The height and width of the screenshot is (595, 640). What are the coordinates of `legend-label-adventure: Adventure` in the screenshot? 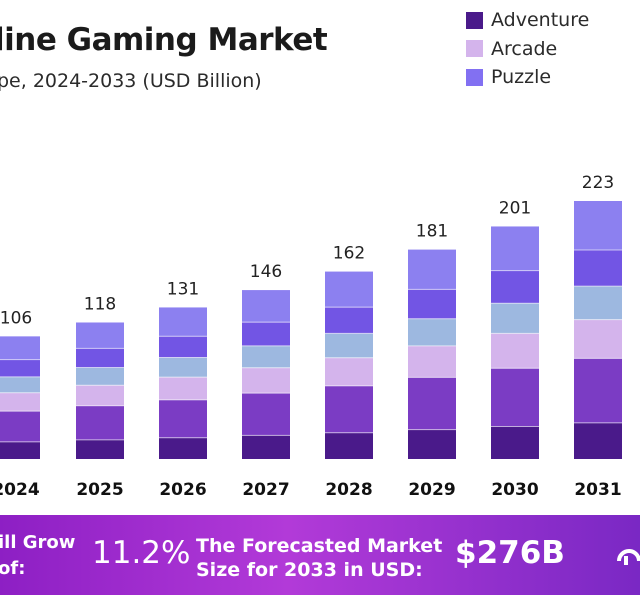 It's located at (540, 20).